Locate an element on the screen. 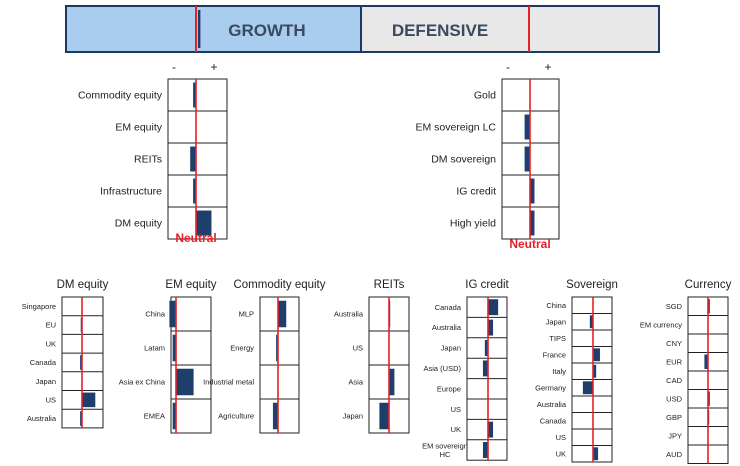 Image resolution: width=740 pixels, height=466 pixels. panel-title: Commodity equity is located at coordinates (279, 285).